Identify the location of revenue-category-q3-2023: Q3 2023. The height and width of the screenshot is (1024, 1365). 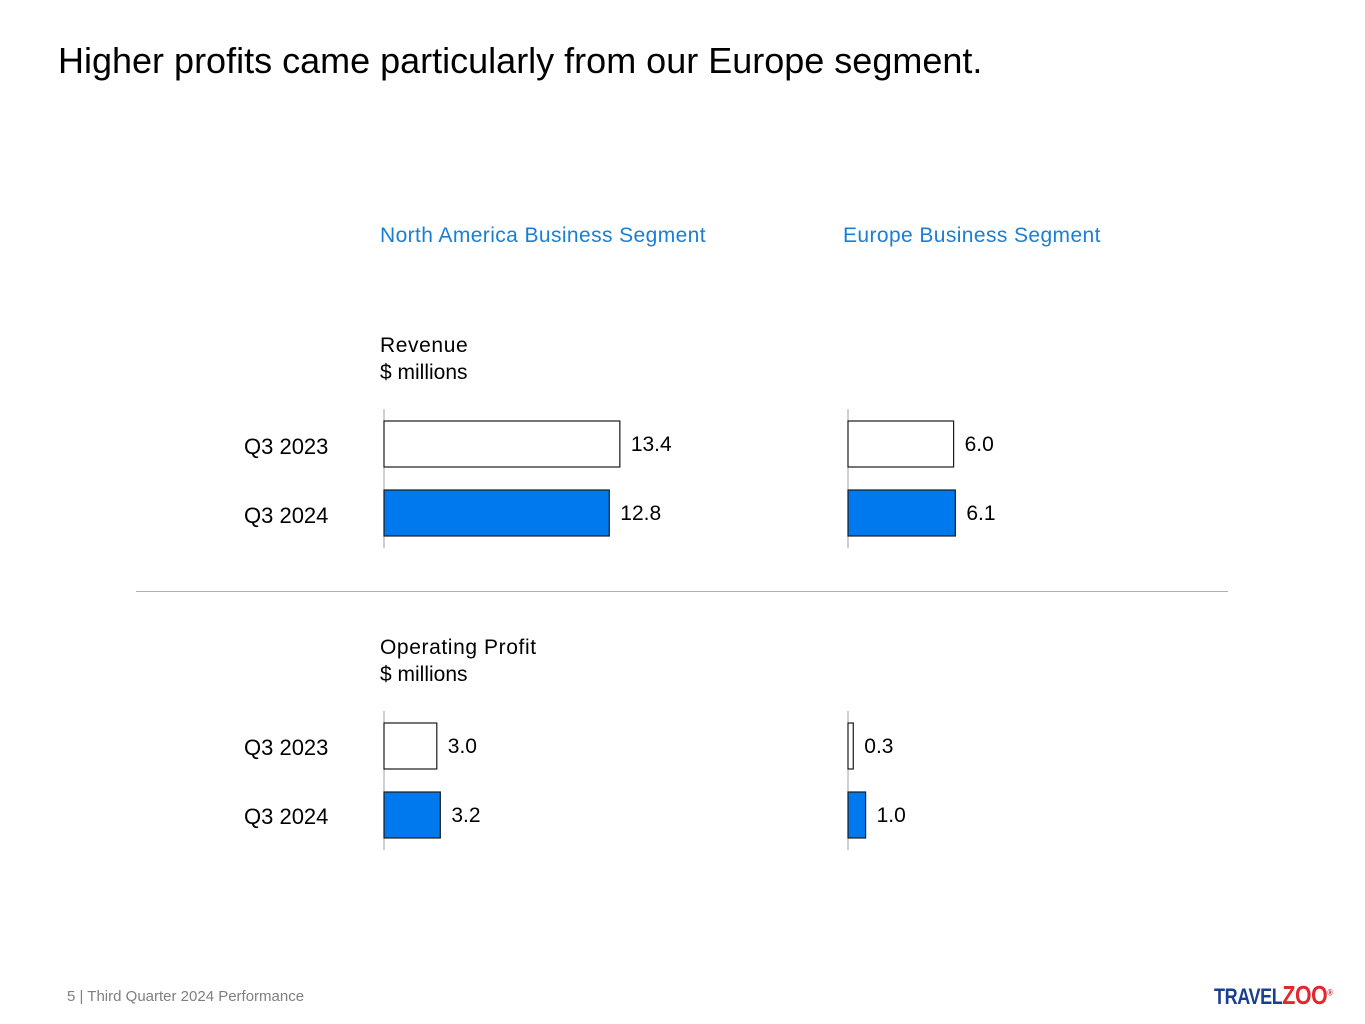
(286, 446).